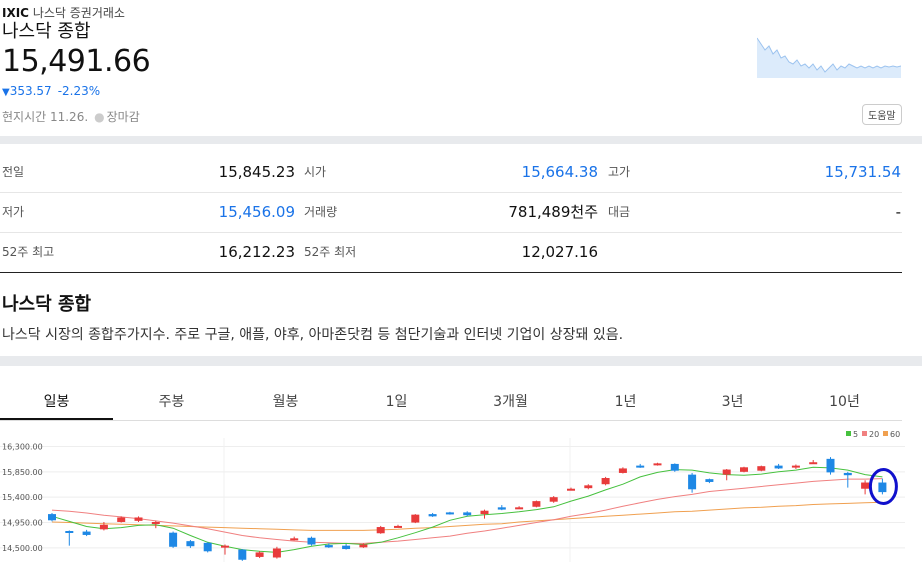 The height and width of the screenshot is (565, 922). Describe the element at coordinates (22, 548) in the screenshot. I see `y-tick-label: 14,500.00` at that location.